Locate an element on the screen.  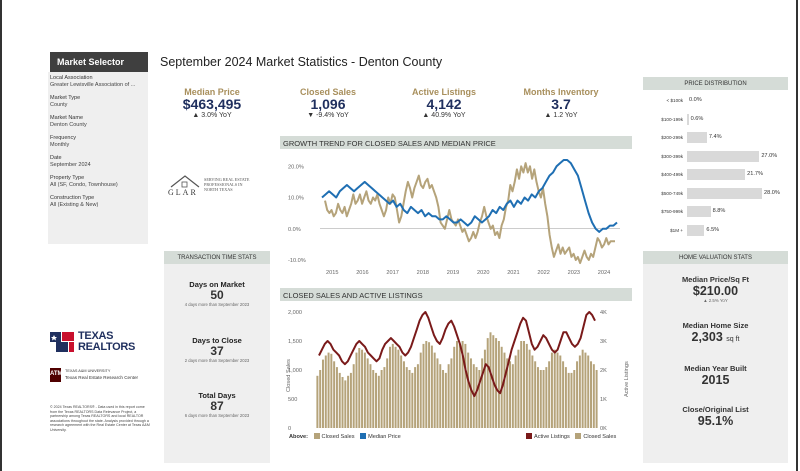
price-bucket-row: $200-299k 7.4% is located at coordinates (715, 137).